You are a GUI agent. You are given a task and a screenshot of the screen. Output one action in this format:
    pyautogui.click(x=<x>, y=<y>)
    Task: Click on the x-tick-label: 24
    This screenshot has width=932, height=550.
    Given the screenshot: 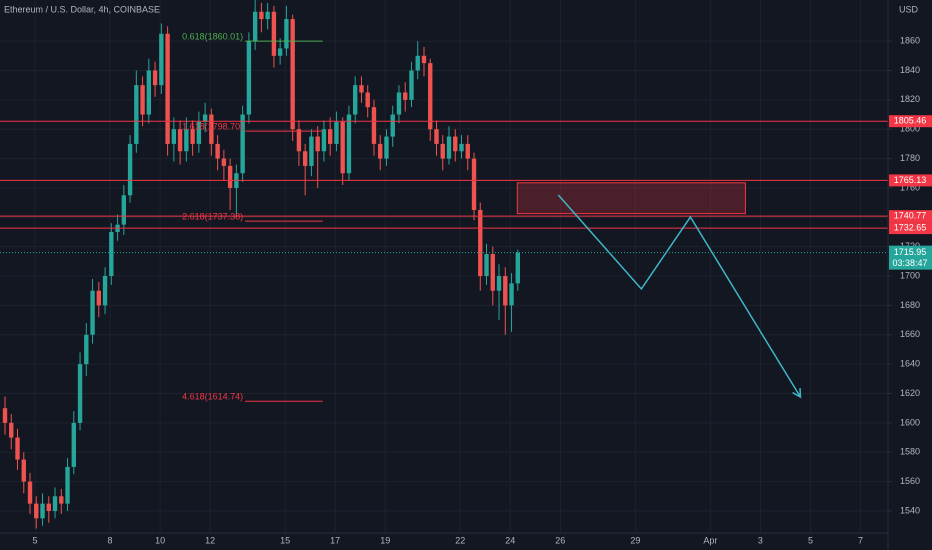 What is the action you would take?
    pyautogui.click(x=510, y=540)
    